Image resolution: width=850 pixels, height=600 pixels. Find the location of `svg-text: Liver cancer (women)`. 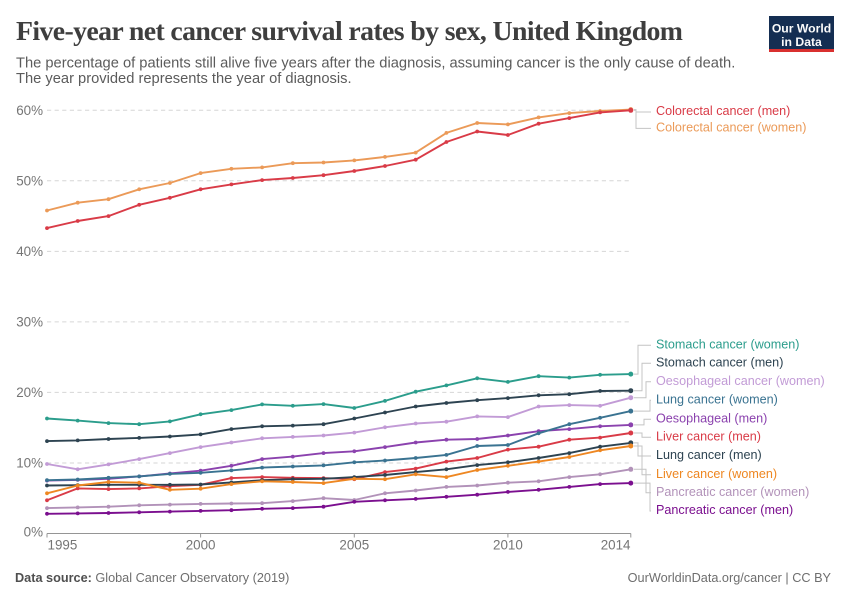

svg-text: Liver cancer (women) is located at coordinates (716, 474).